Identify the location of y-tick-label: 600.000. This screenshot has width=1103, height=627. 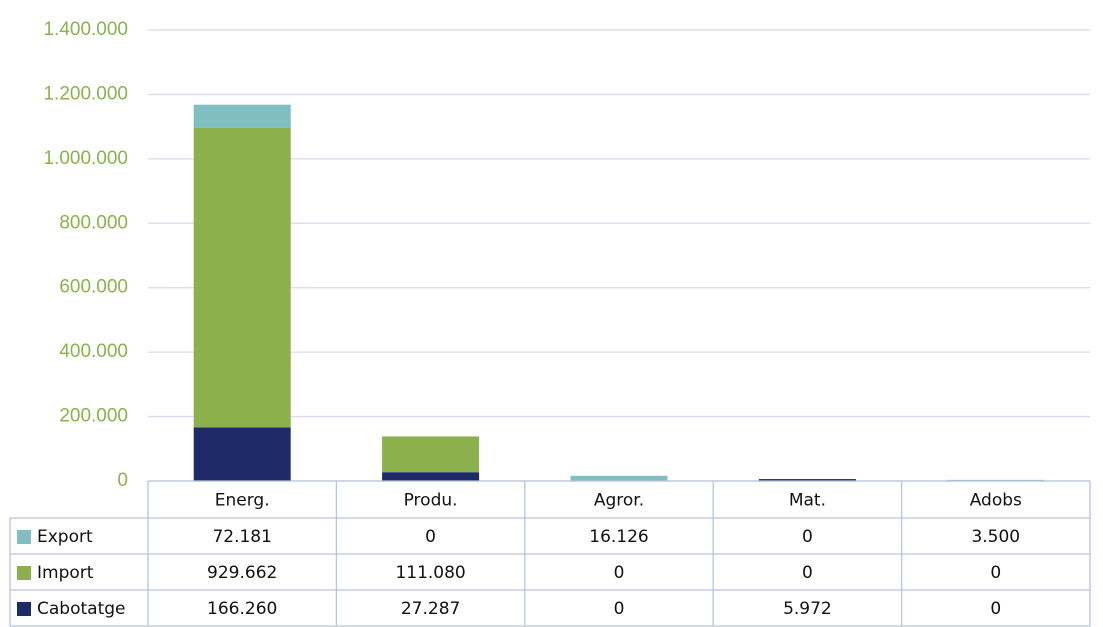
(93, 287).